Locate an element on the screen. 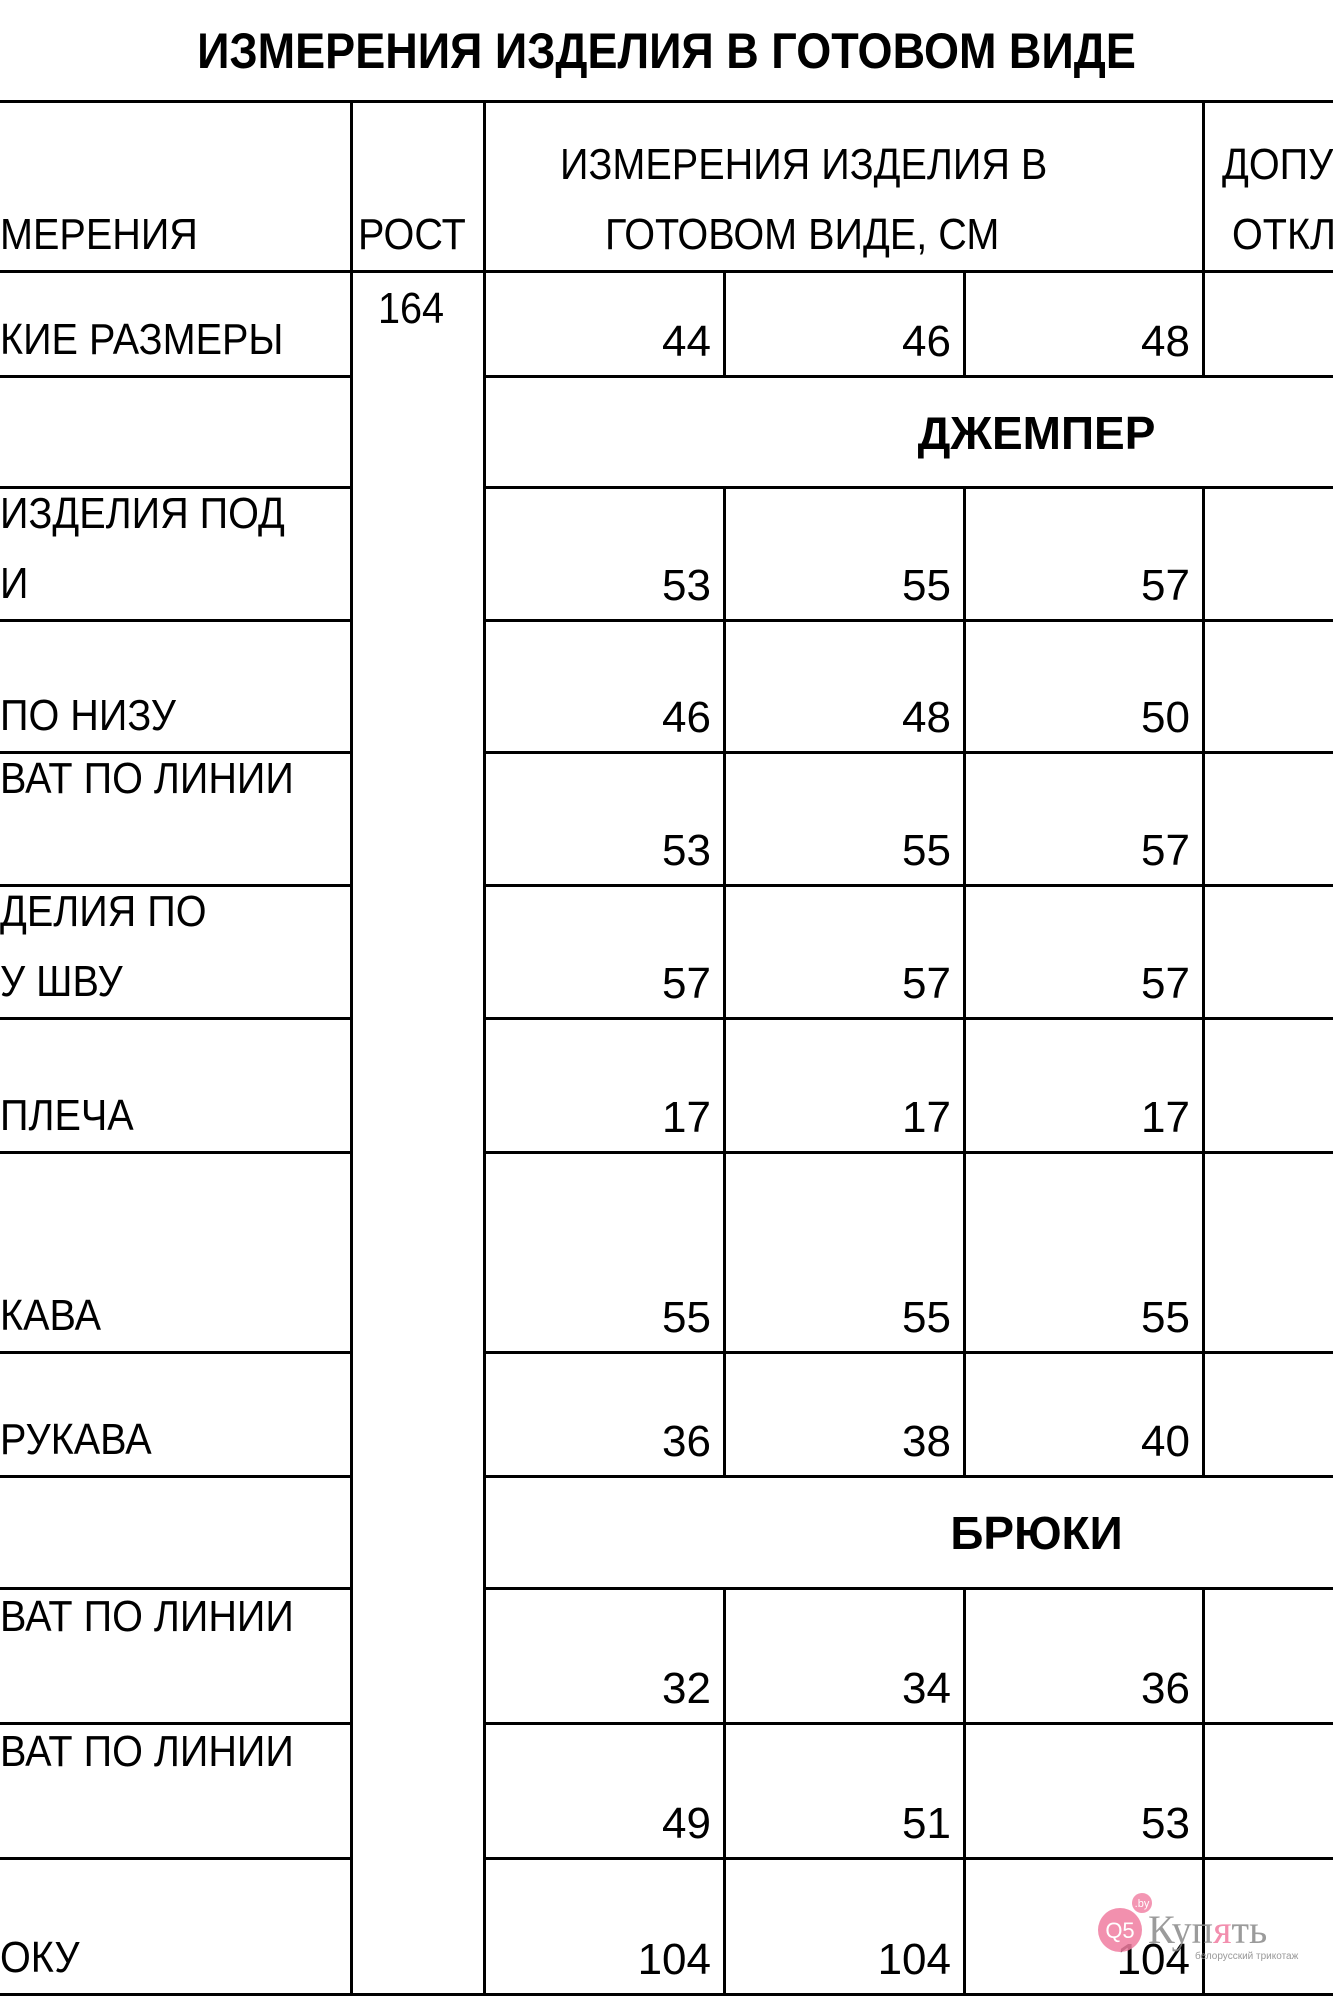 This screenshot has height=2000, width=1333. row-label-line2: ПО НИЗУ is located at coordinates (88, 715).